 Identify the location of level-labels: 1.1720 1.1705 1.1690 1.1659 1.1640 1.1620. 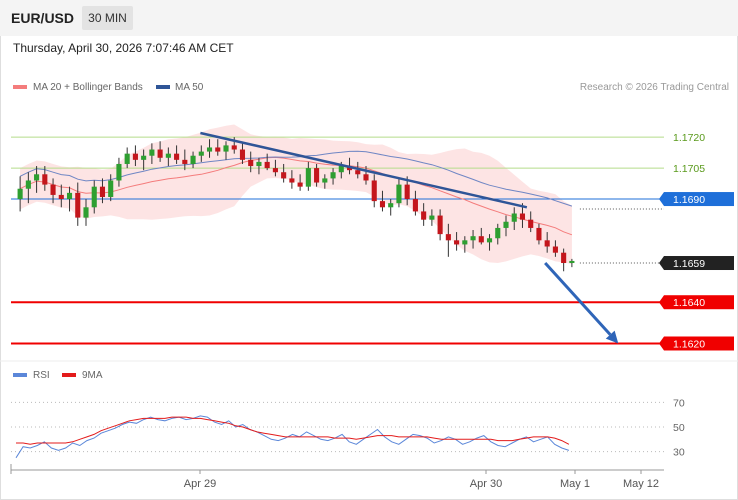
(696, 241).